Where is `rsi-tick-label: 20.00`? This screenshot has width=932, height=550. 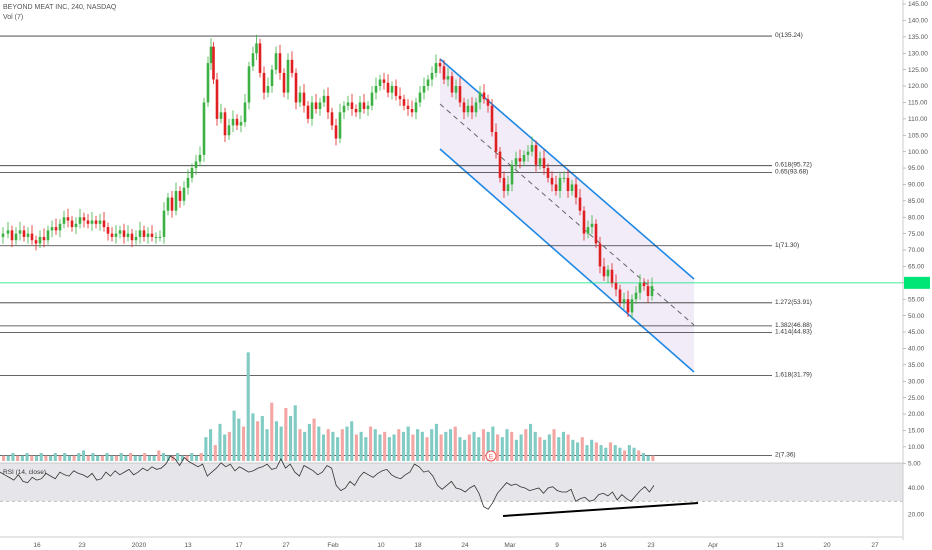 rsi-tick-label: 20.00 is located at coordinates (916, 515).